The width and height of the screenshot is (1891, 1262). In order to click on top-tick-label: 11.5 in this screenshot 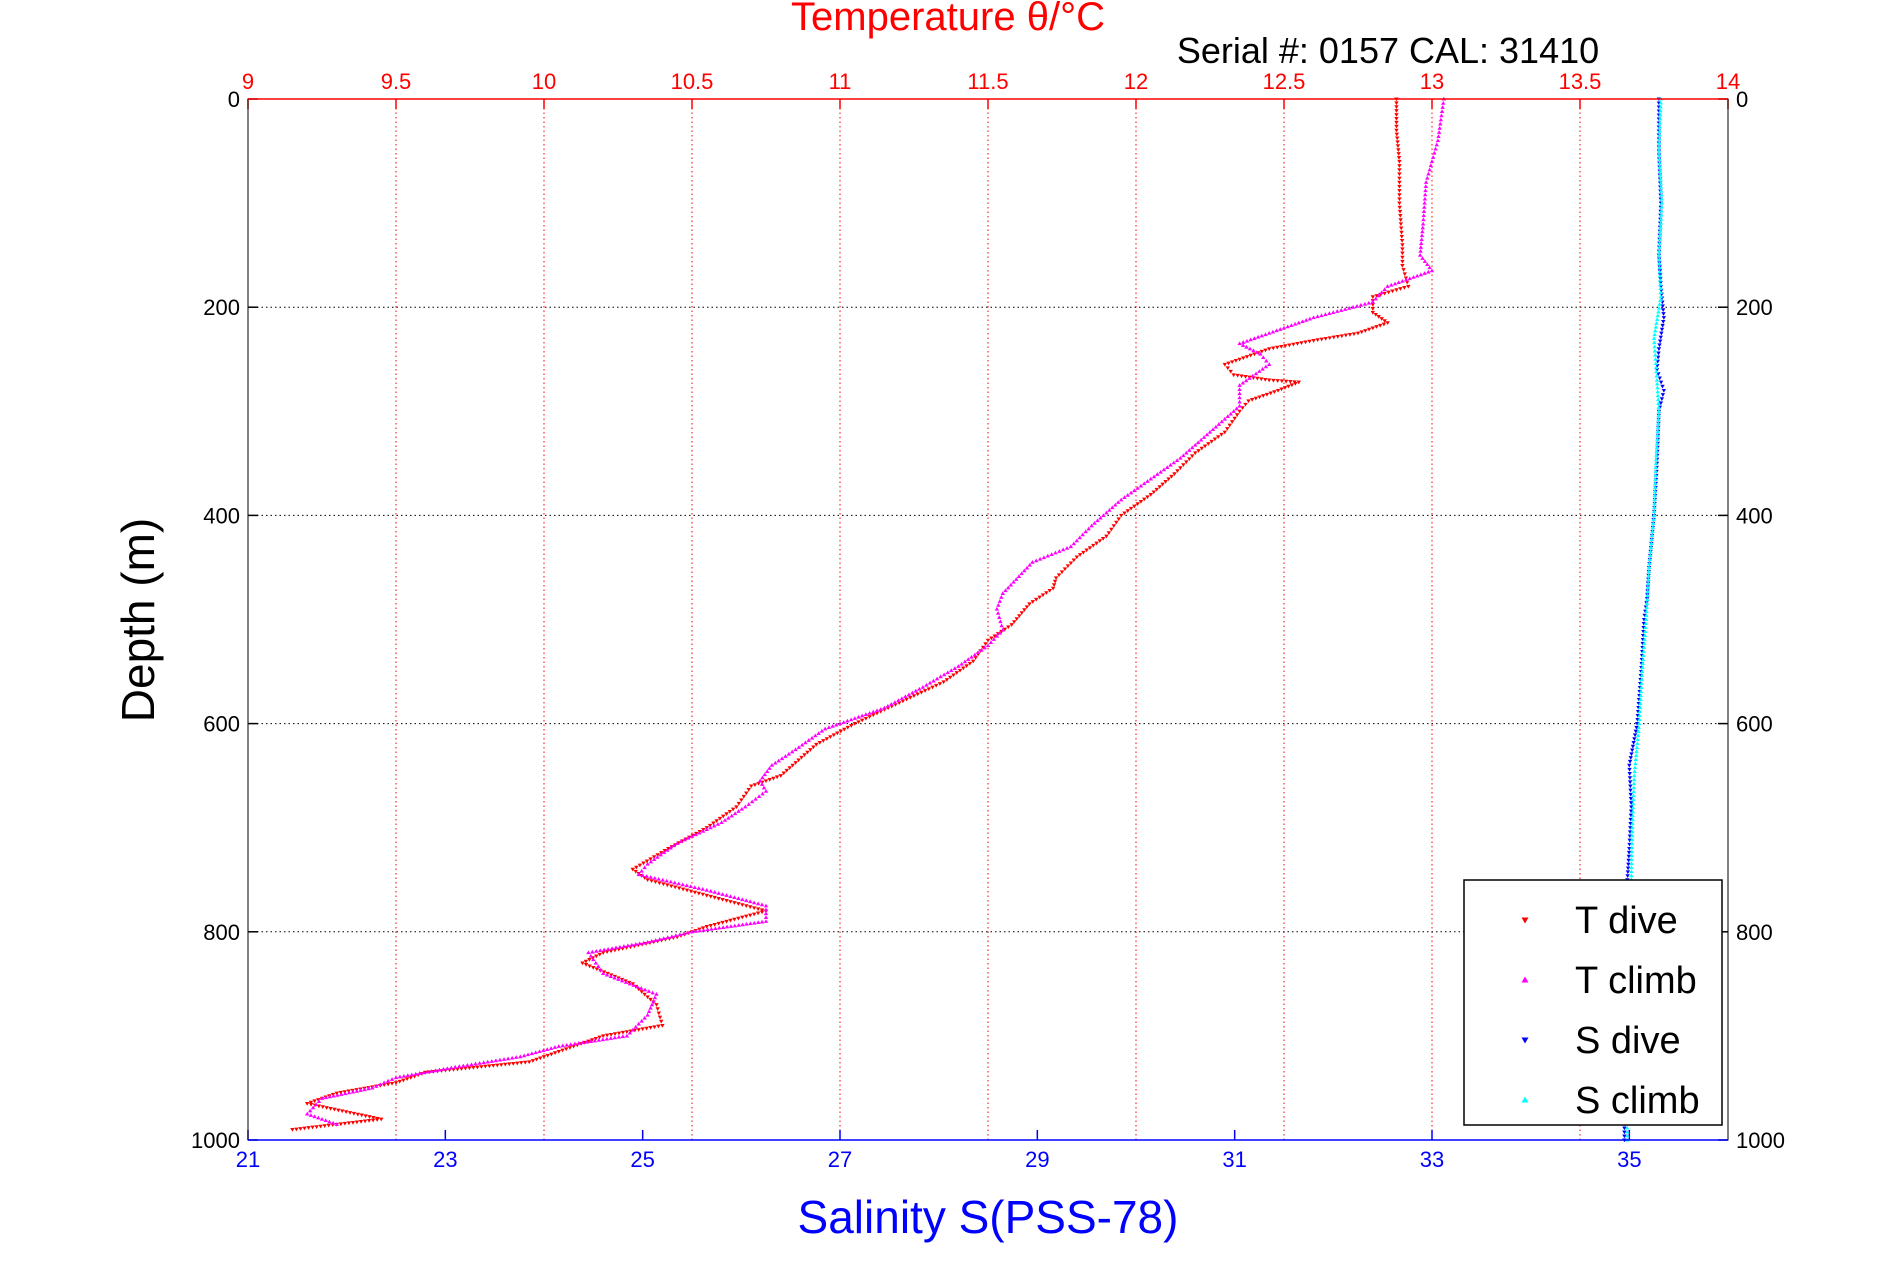, I will do `click(987, 81)`.